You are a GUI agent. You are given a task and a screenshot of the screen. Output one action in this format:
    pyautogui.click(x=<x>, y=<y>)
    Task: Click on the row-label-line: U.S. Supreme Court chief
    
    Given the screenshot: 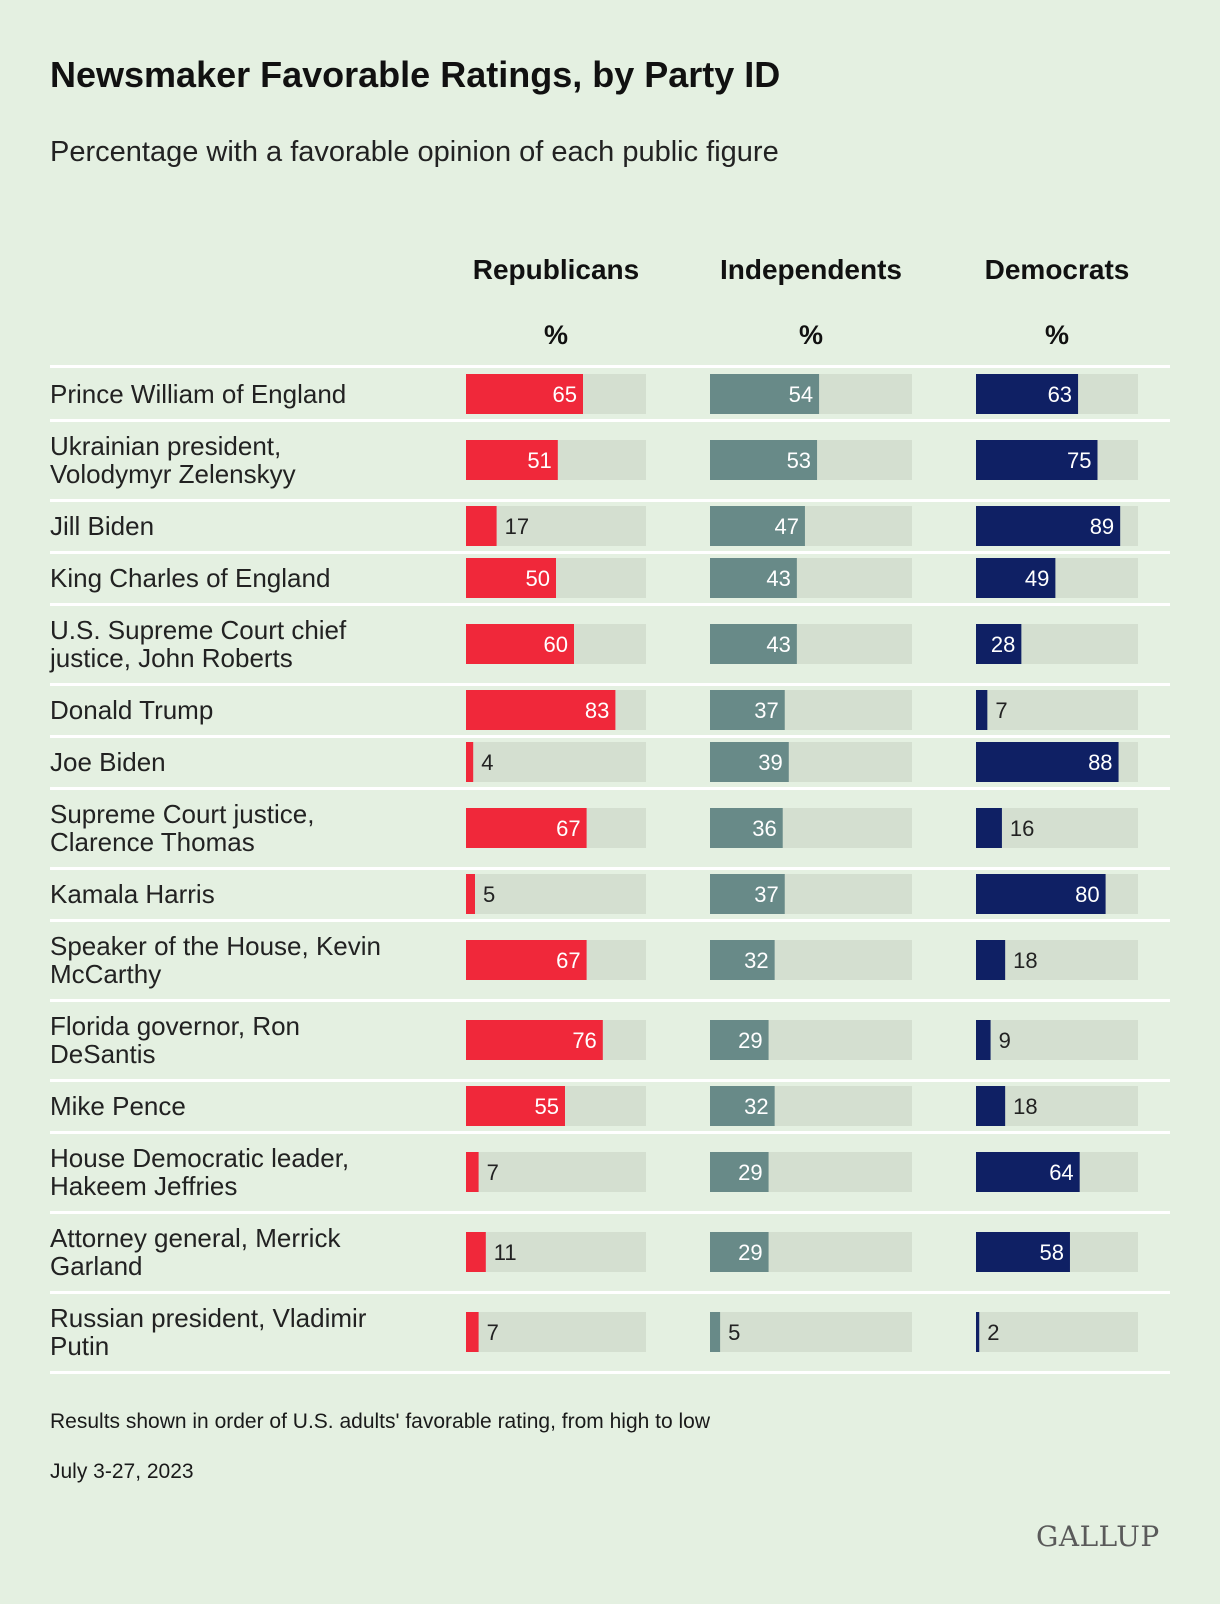 What is the action you would take?
    pyautogui.click(x=198, y=630)
    